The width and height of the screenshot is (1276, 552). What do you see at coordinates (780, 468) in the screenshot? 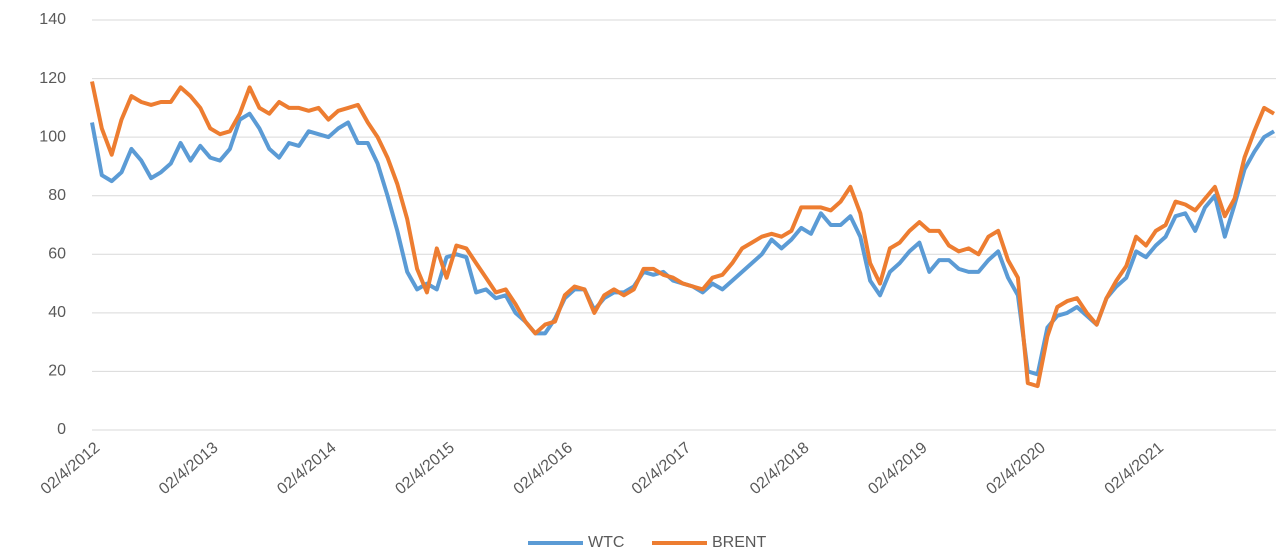
I see `x-tick-label: 02/4/2018` at bounding box center [780, 468].